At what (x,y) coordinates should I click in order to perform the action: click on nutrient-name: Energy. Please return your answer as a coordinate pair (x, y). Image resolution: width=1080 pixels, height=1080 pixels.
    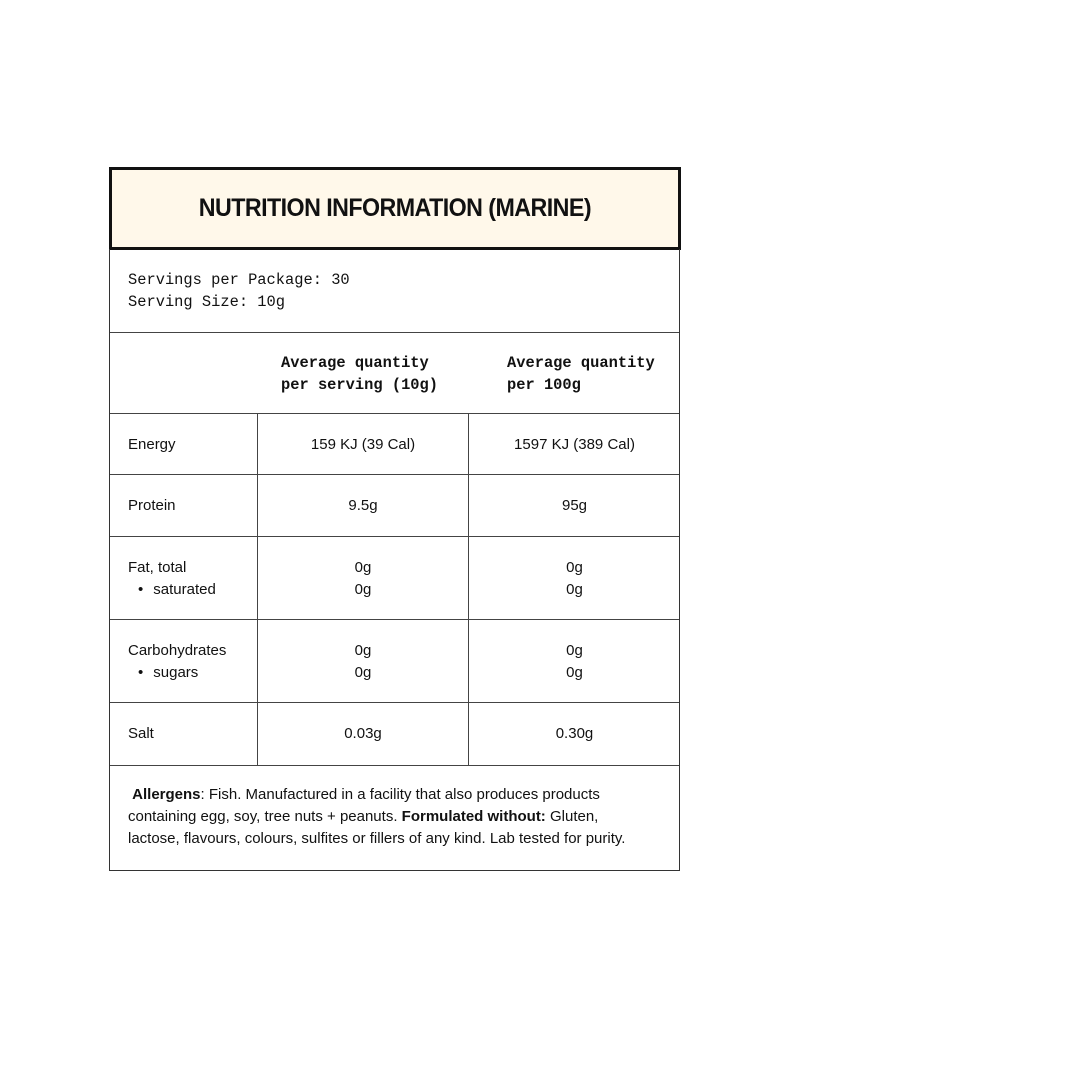
    Looking at the image, I should click on (152, 444).